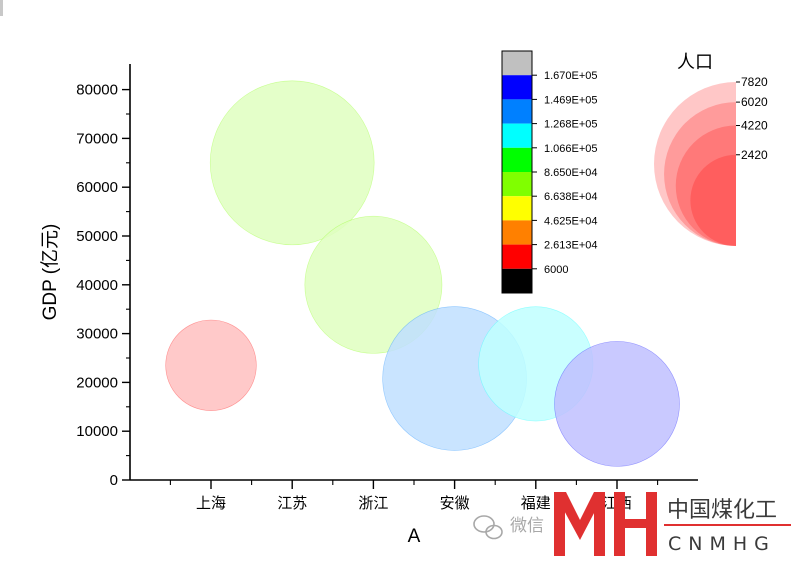 The image size is (796, 566). Describe the element at coordinates (488, 527) in the screenshot. I see `wechat-icon` at that location.